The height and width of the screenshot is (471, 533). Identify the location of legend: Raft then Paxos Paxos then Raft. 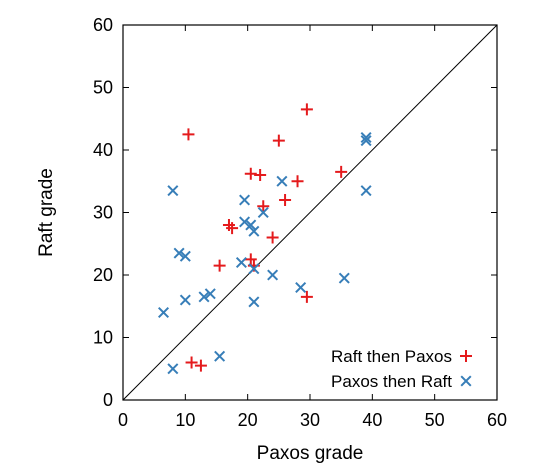
(401, 369).